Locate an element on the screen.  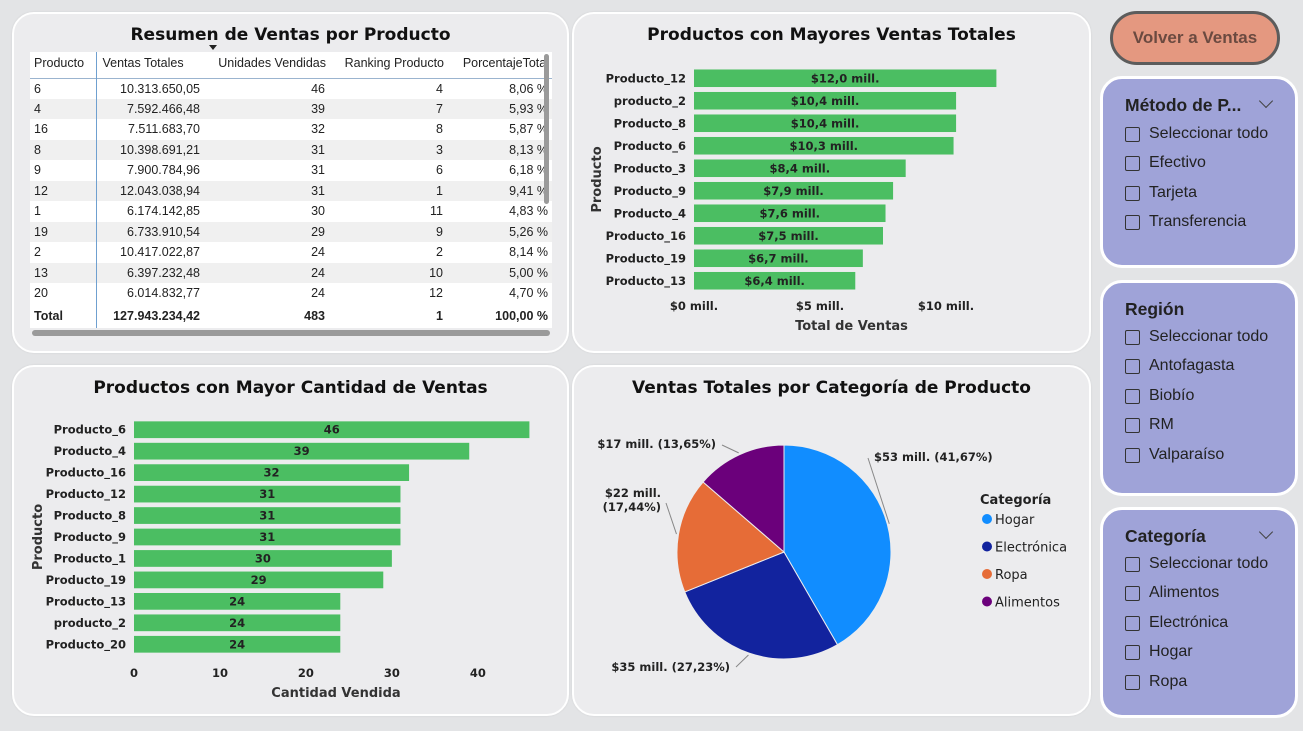
table-cell: Total is located at coordinates (63, 315).